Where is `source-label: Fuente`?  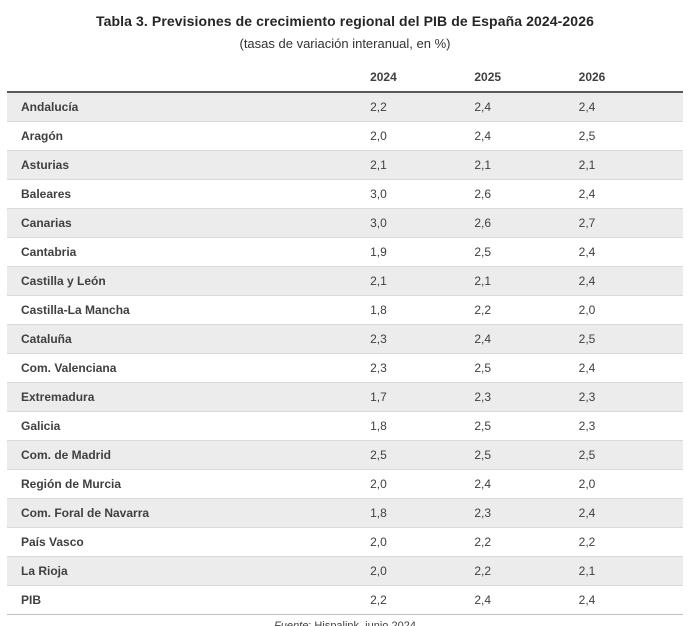 source-label: Fuente is located at coordinates (291, 623).